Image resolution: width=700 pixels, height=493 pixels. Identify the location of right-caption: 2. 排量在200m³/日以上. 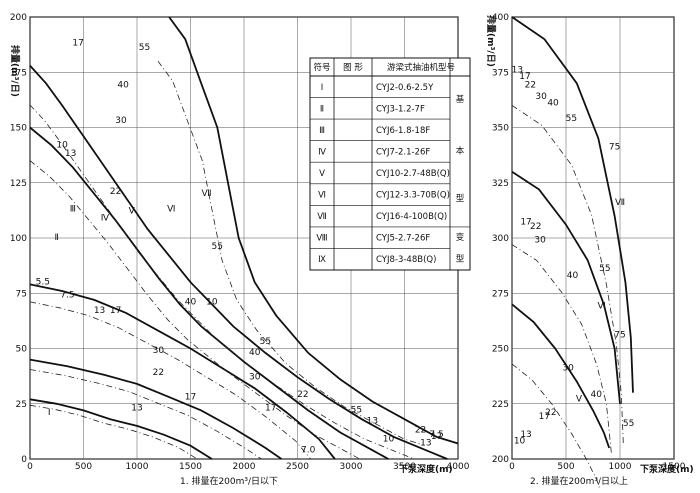
(579, 481).